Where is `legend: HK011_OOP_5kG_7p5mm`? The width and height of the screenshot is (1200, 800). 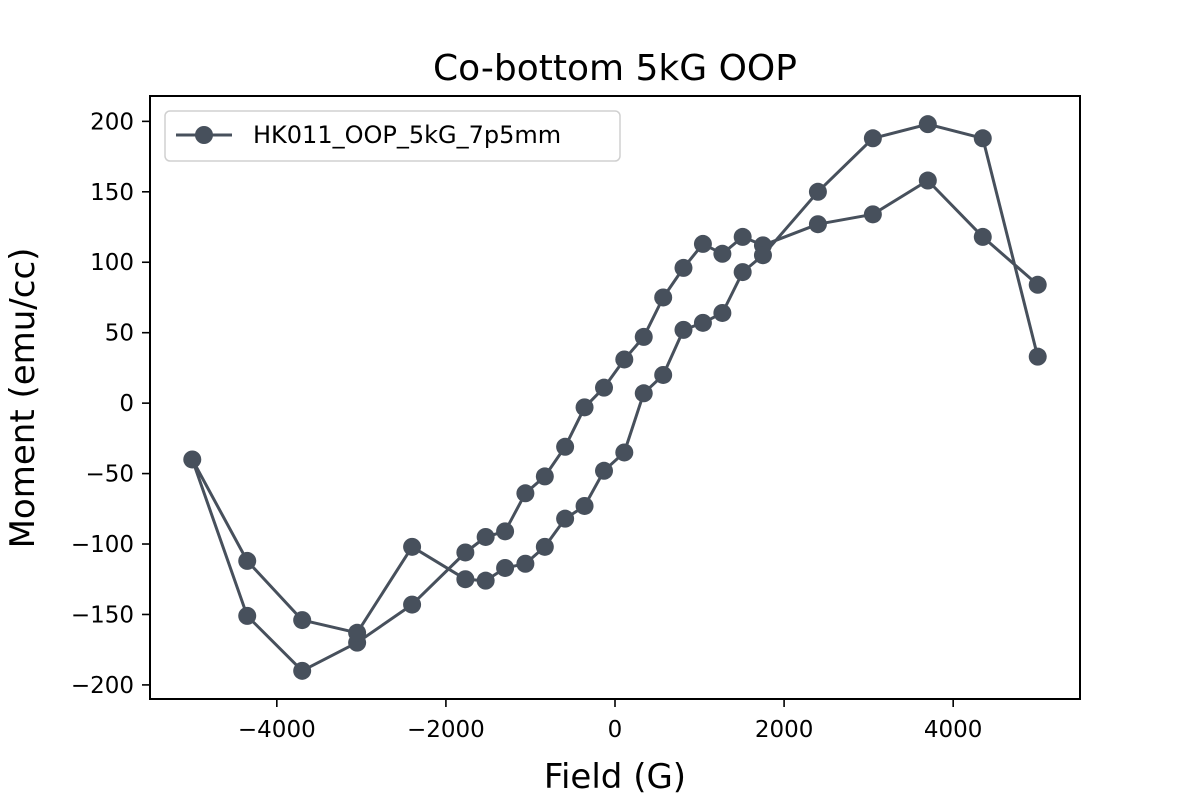 legend: HK011_OOP_5kG_7p5mm is located at coordinates (392, 136).